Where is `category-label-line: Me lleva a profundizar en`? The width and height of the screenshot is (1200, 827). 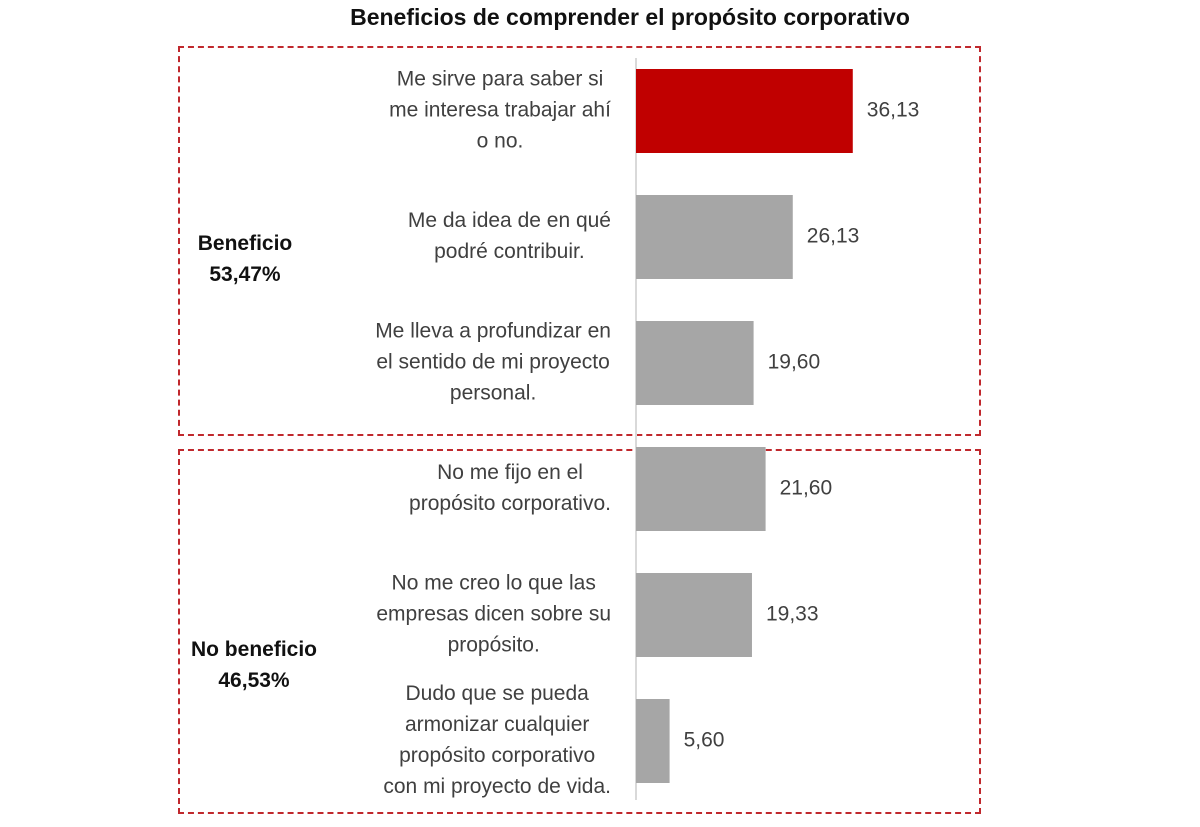 category-label-line: Me lleva a profundizar en is located at coordinates (493, 331).